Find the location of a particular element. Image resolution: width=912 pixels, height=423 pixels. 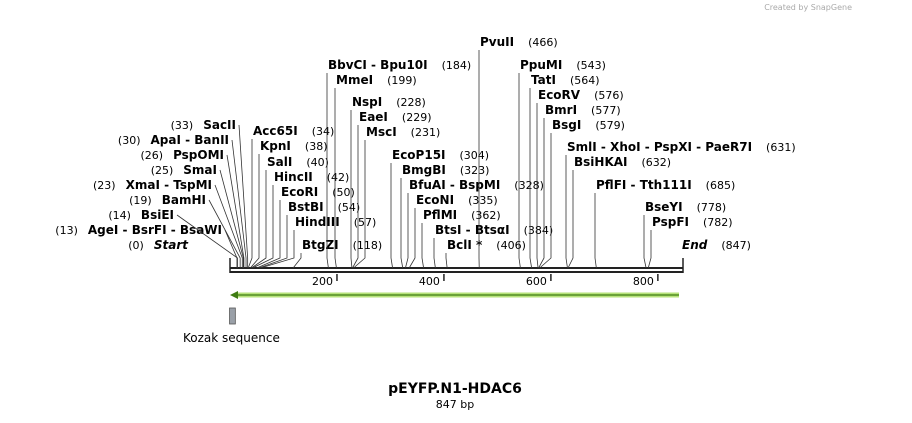

site-position: (199) is located at coordinates (402, 80).